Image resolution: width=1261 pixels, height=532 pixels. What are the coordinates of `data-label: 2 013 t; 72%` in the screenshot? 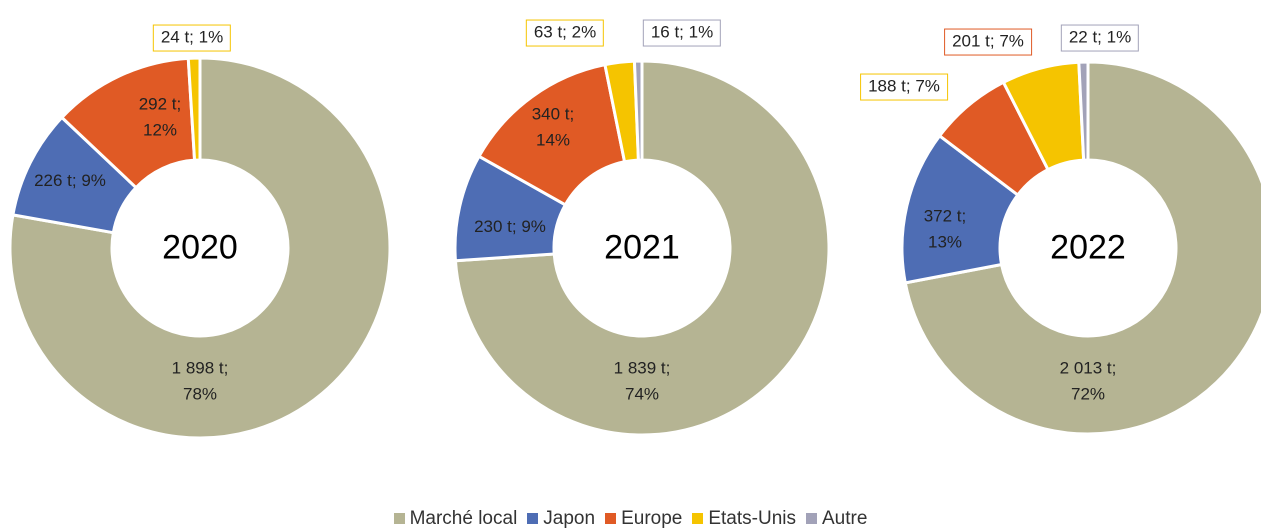 It's located at (1088, 381).